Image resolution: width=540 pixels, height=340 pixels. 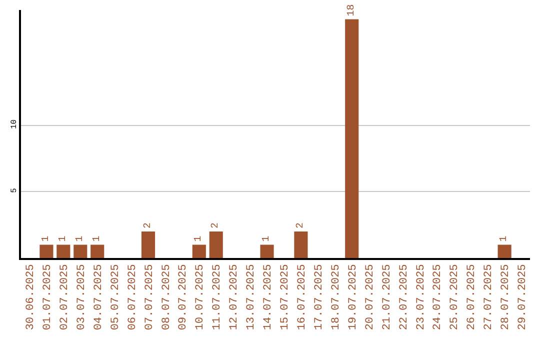 I want to click on x-tick-label: 22.07.2025, so click(x=404, y=297).